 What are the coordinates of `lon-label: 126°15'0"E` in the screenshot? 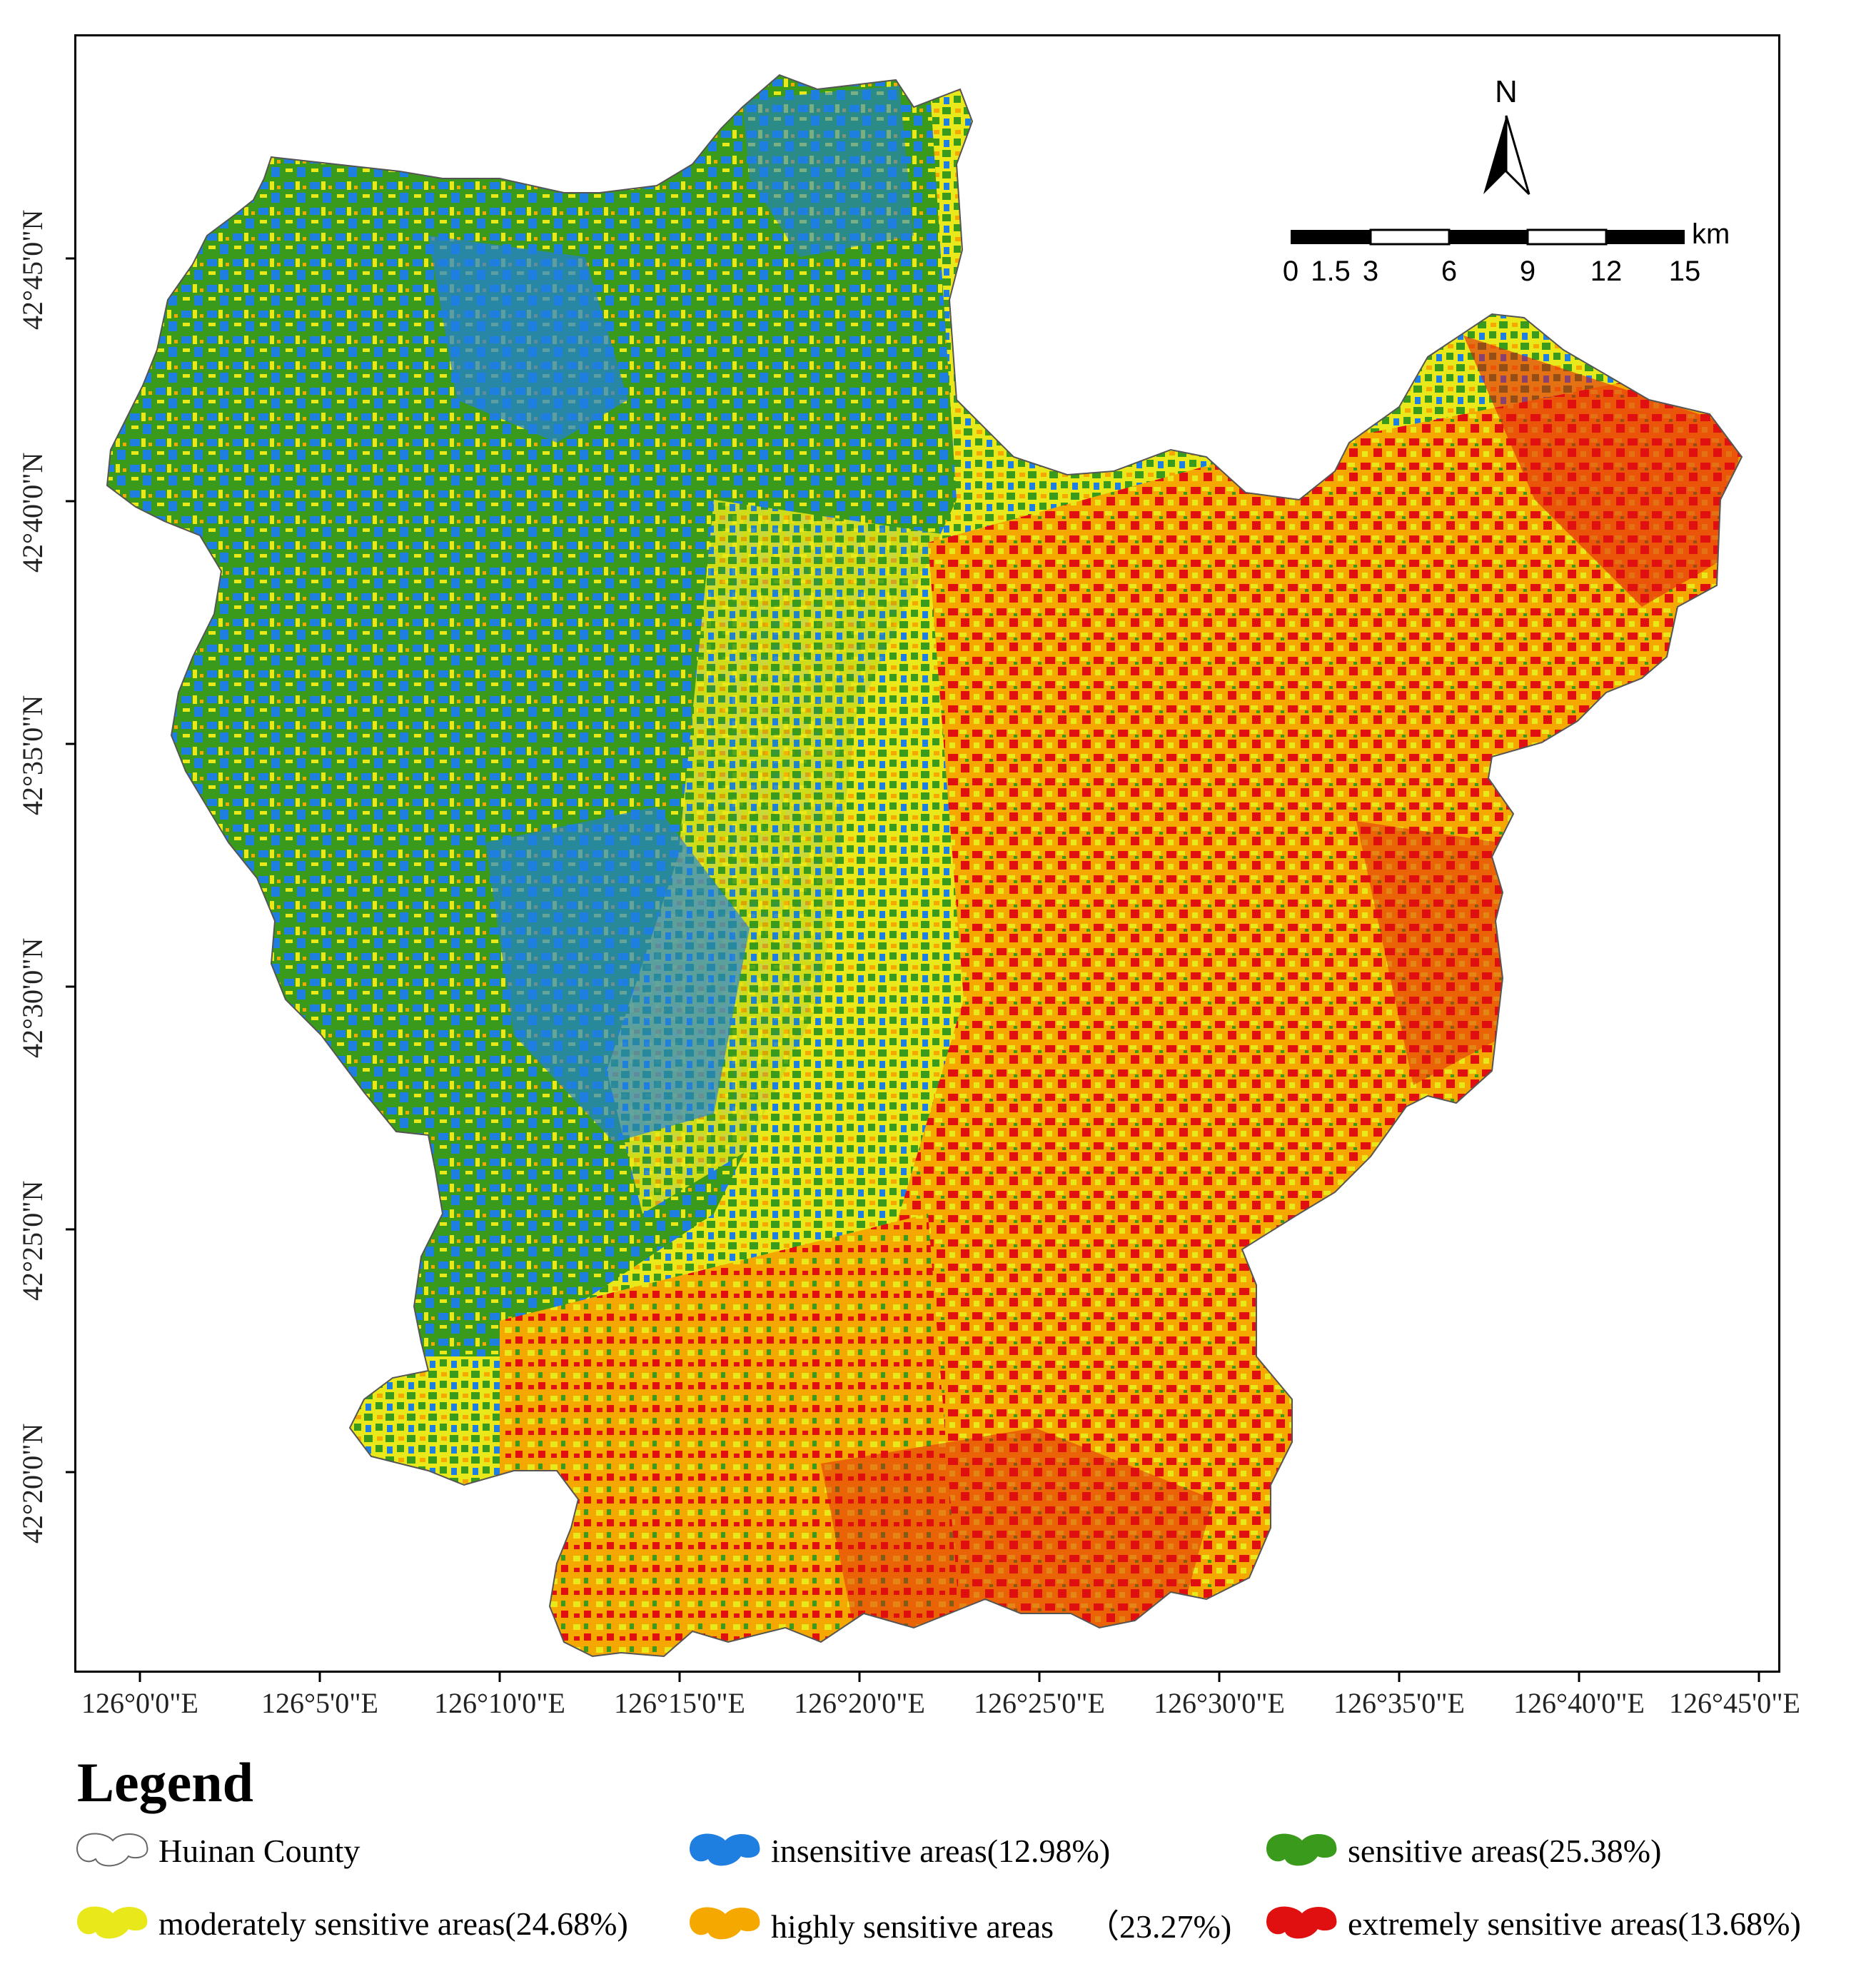 It's located at (679, 1703).